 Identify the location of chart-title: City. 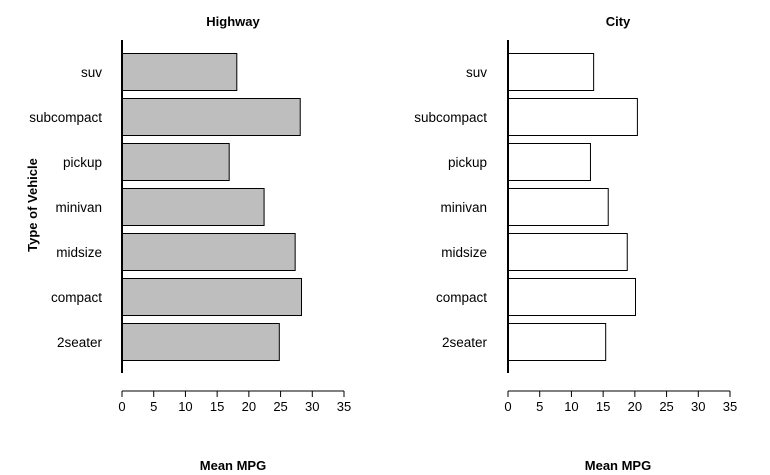
(618, 21).